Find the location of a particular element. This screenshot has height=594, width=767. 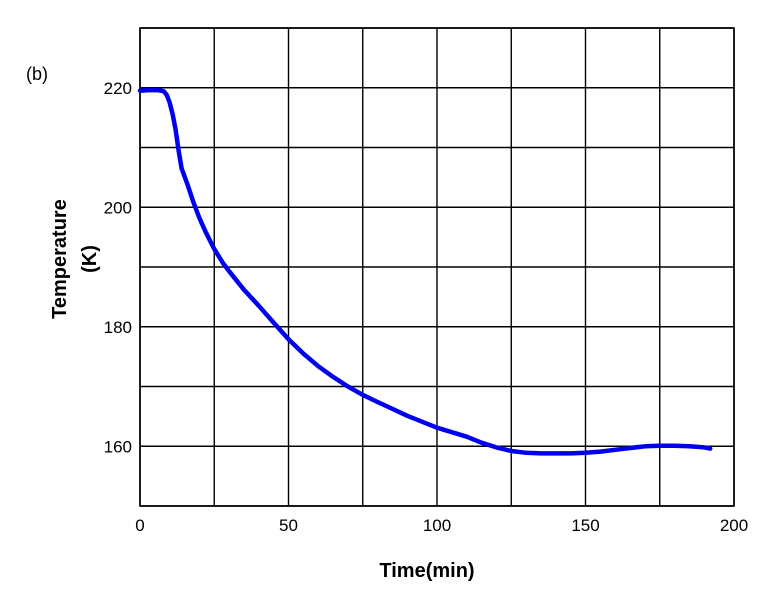

y-tick-label: 200 is located at coordinates (118, 207).